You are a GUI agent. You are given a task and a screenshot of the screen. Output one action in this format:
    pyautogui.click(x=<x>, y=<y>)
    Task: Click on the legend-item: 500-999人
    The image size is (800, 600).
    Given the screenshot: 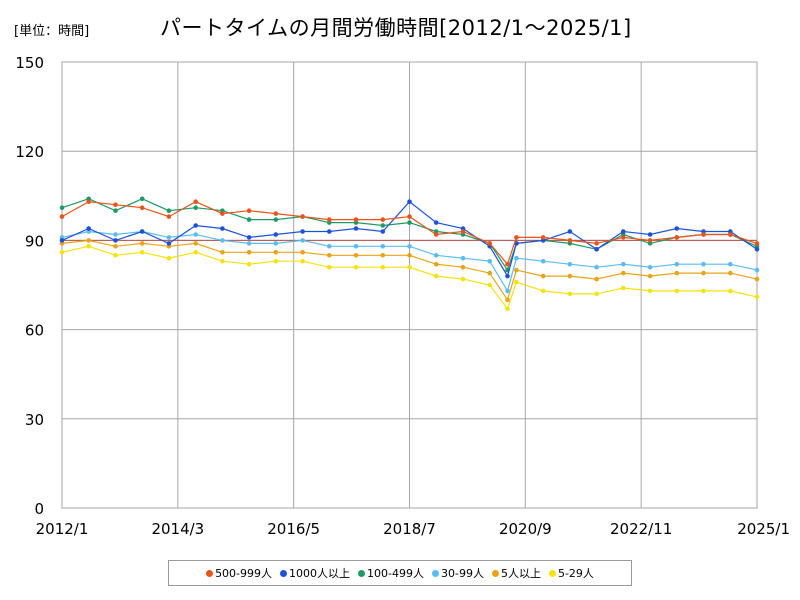 What is the action you would take?
    pyautogui.click(x=239, y=573)
    